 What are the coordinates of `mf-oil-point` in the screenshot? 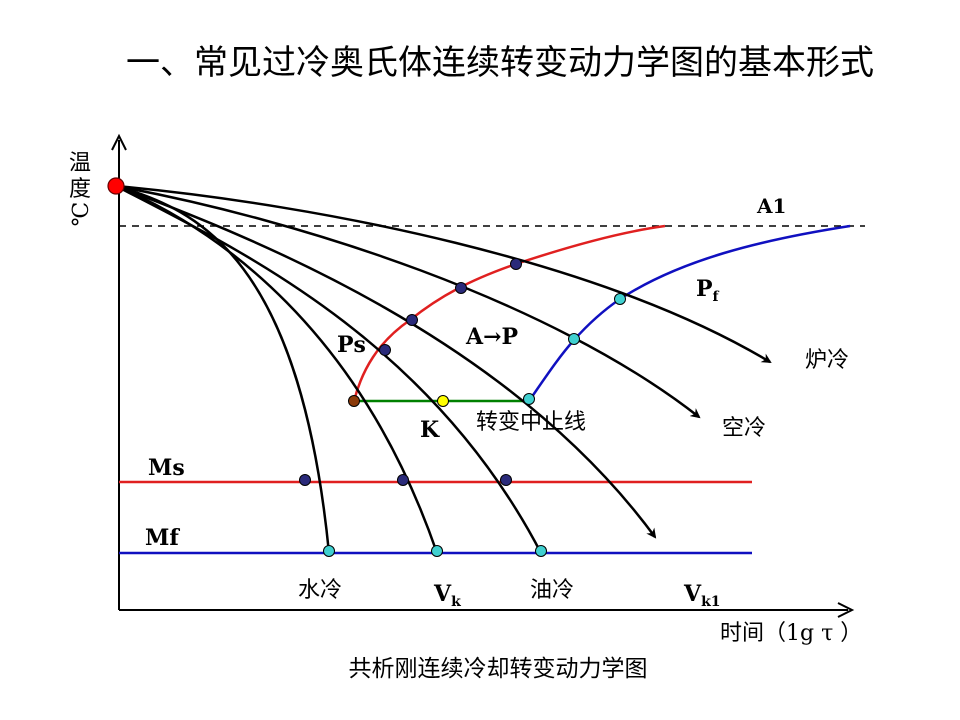 It's located at (541, 551).